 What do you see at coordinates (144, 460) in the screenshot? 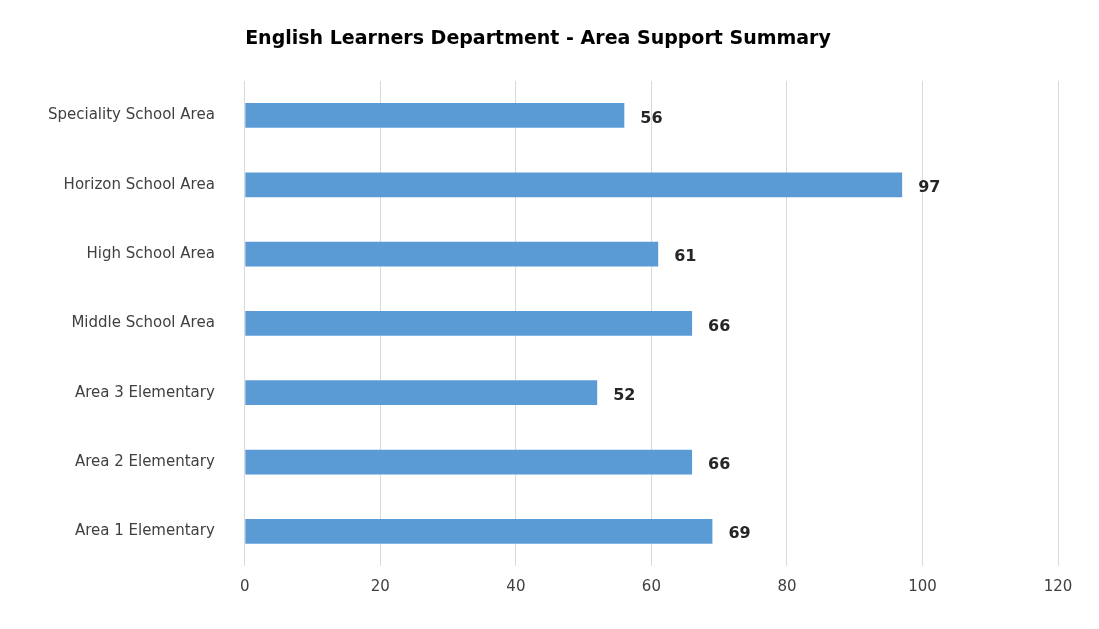
I see `y-tick-label: Area 2 Elementary` at bounding box center [144, 460].